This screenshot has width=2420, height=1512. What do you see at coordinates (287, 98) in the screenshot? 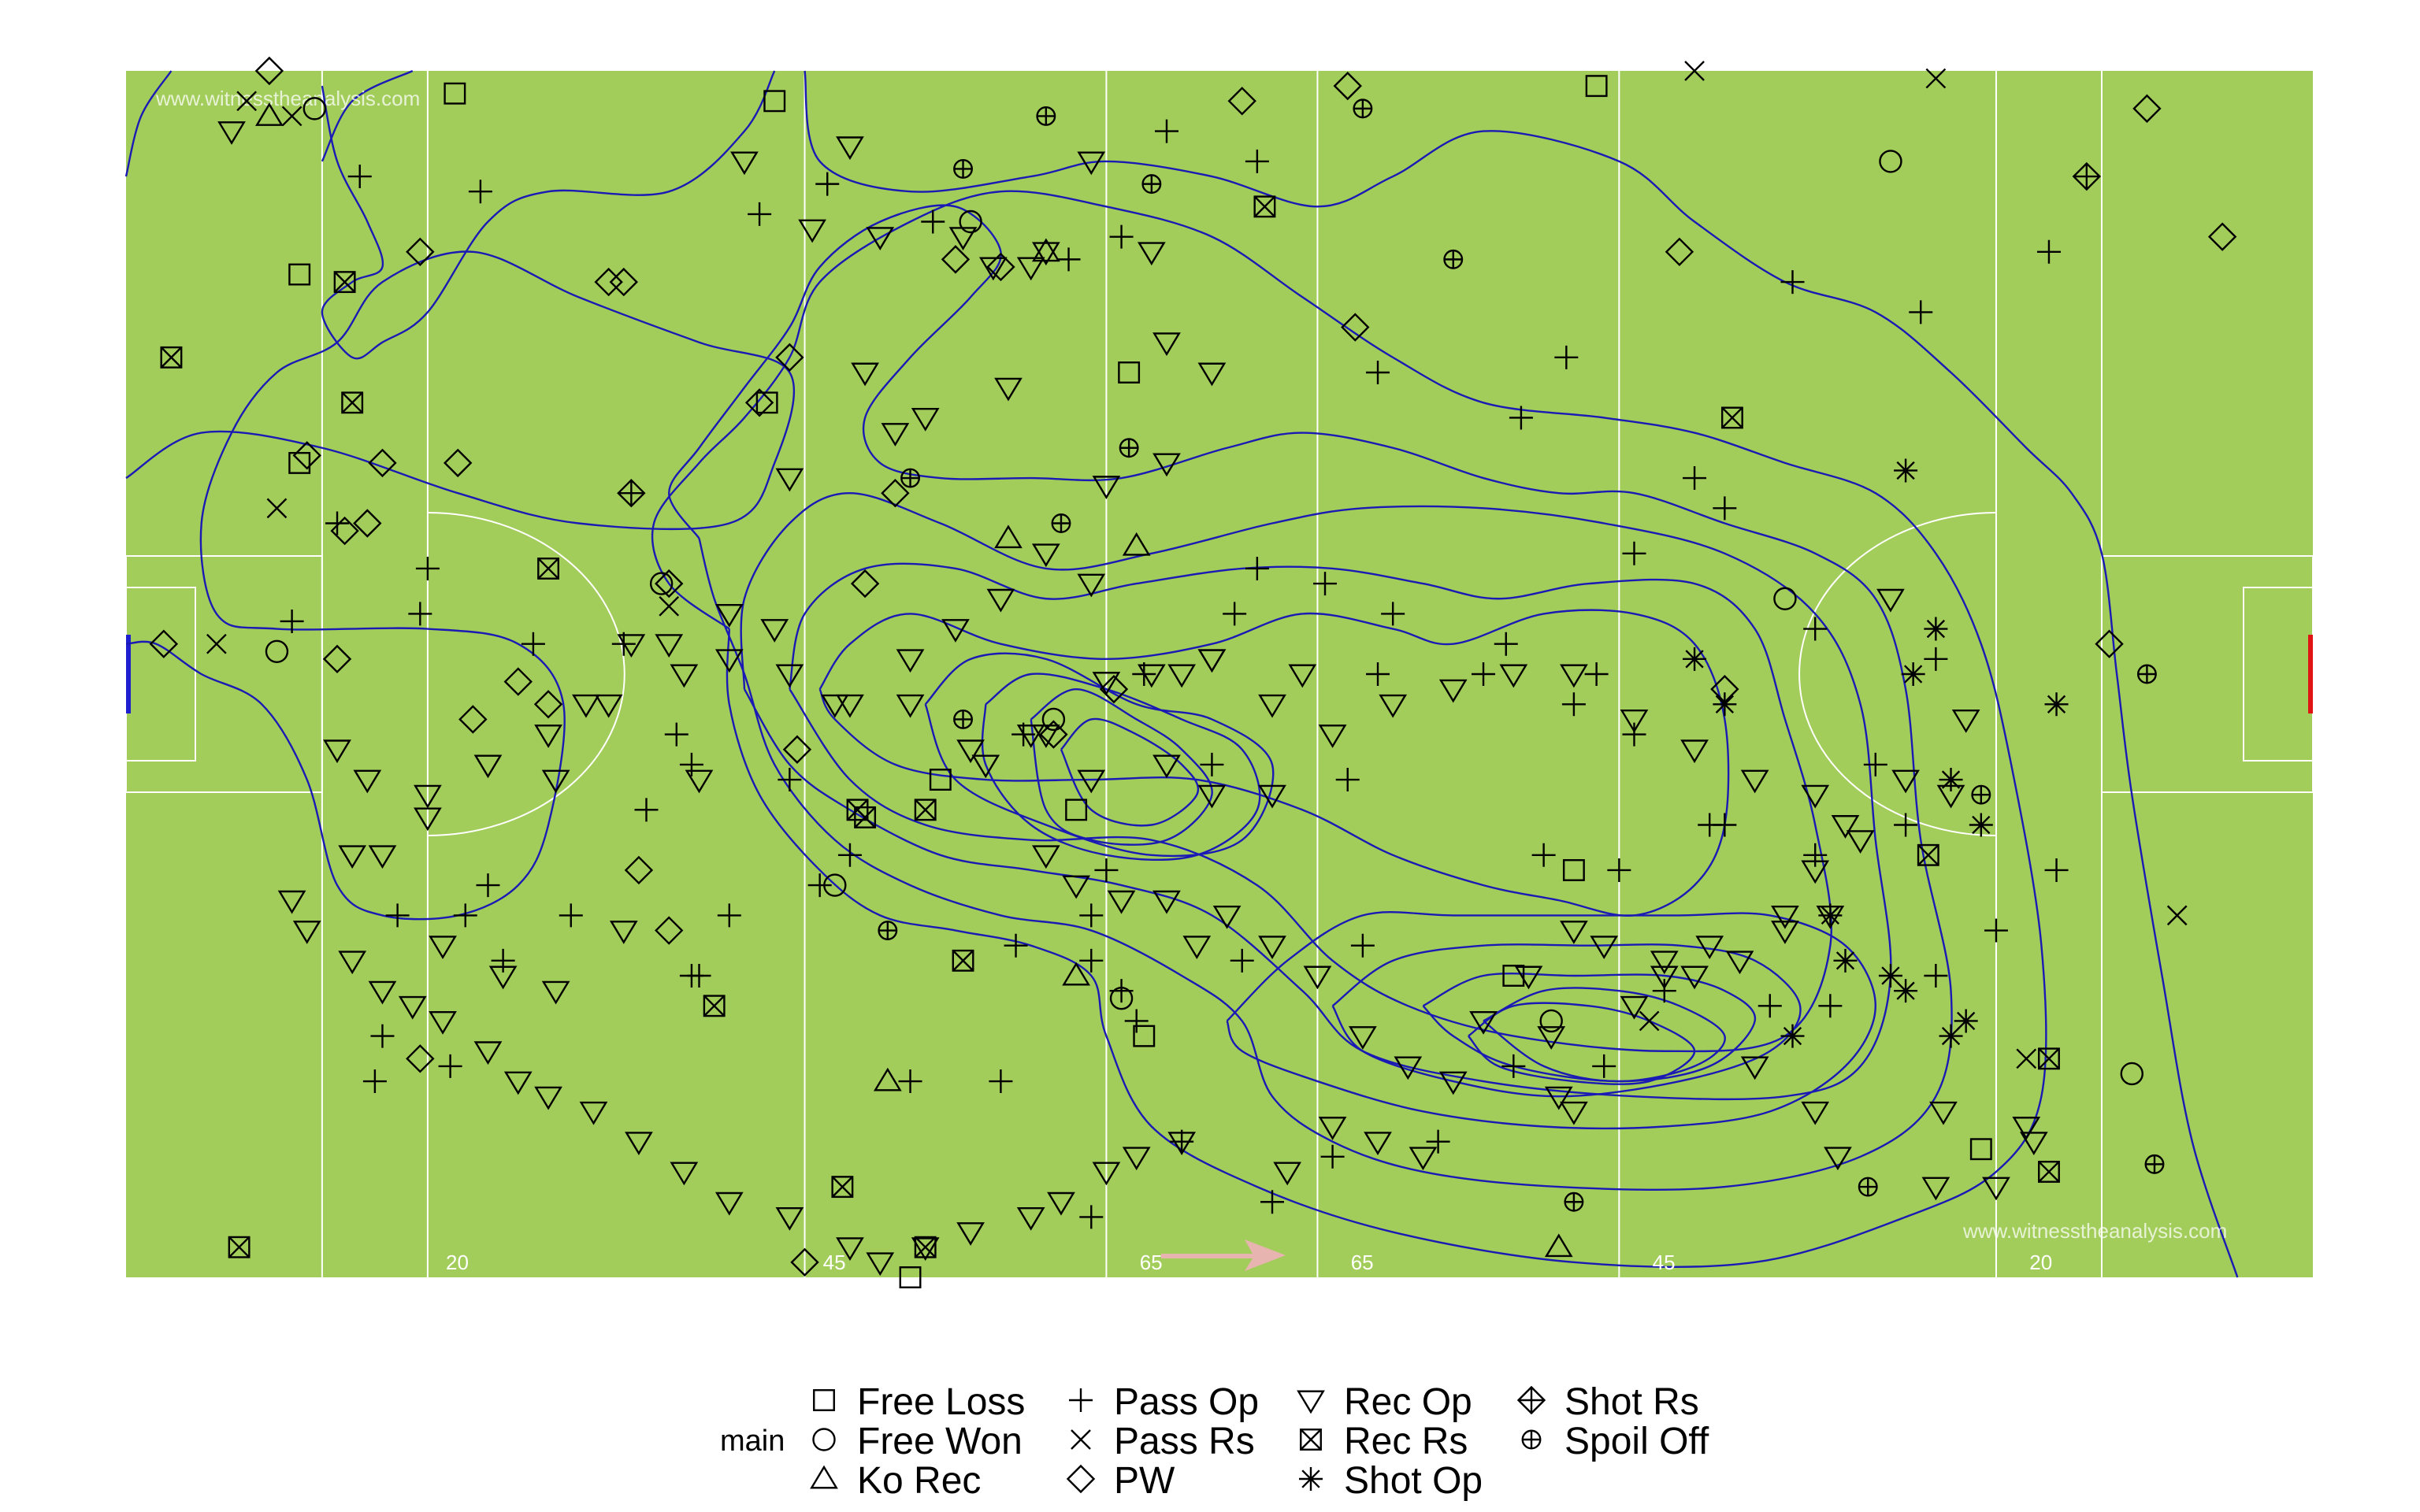
I see `watermark-top: www.witnesstheanalysis.com` at bounding box center [287, 98].